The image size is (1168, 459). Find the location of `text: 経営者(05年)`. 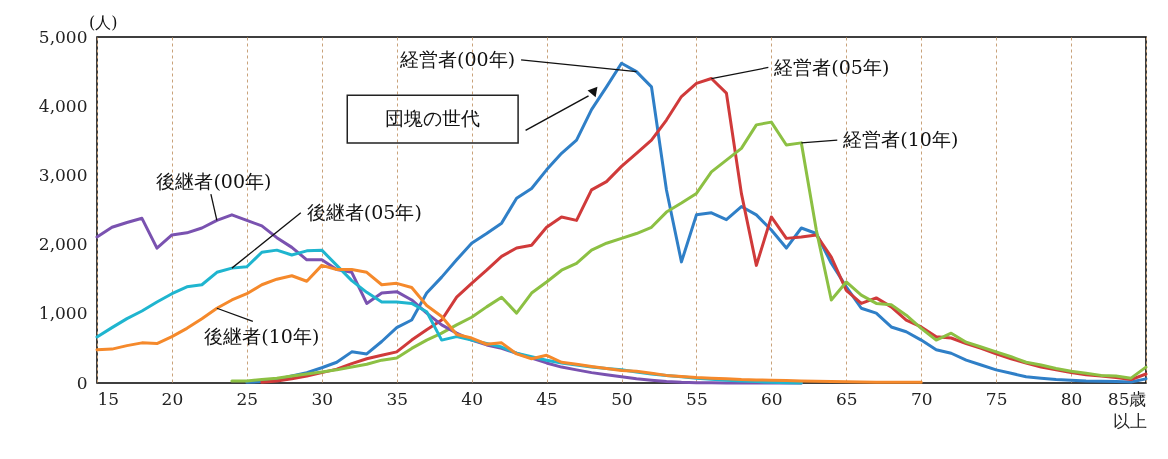

text: 経営者(05年) is located at coordinates (831, 67).